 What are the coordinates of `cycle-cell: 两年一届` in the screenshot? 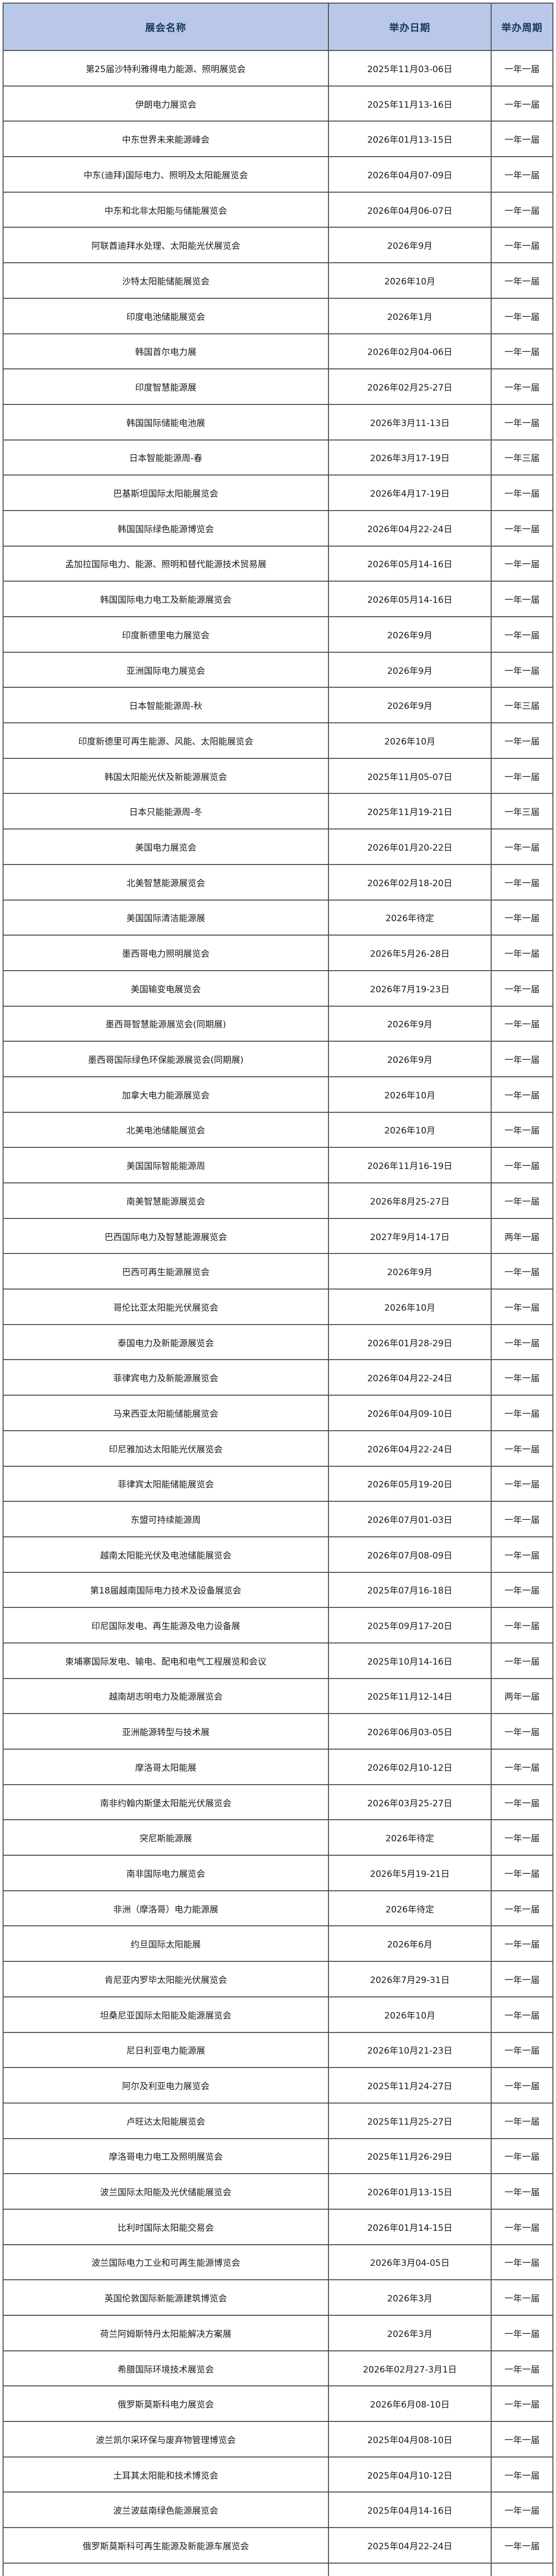 It's located at (522, 1696).